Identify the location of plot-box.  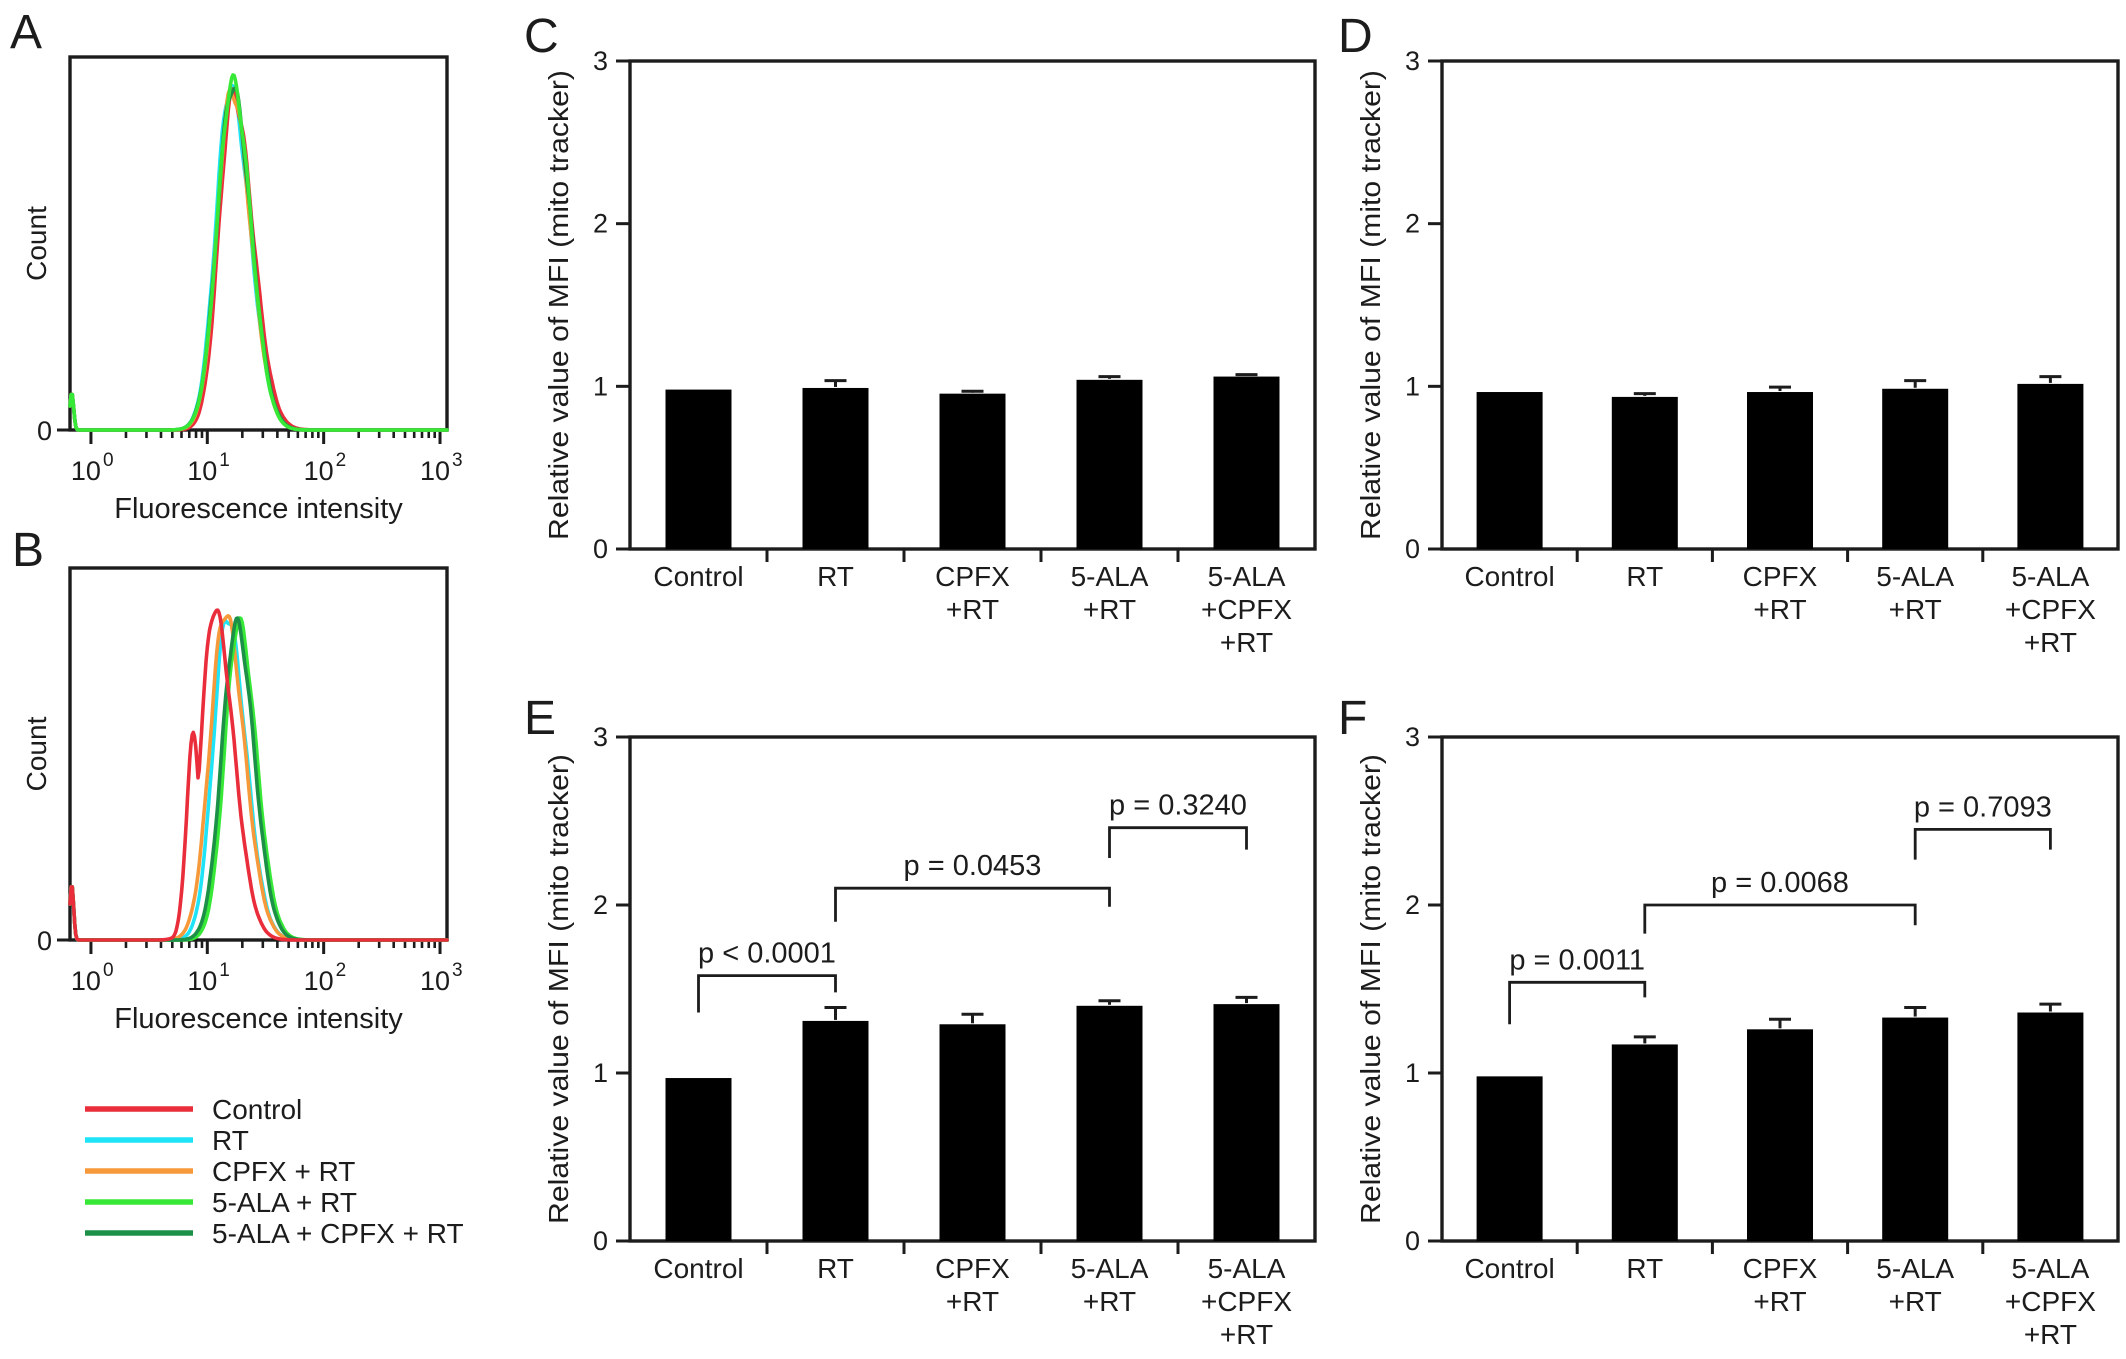
(258, 754).